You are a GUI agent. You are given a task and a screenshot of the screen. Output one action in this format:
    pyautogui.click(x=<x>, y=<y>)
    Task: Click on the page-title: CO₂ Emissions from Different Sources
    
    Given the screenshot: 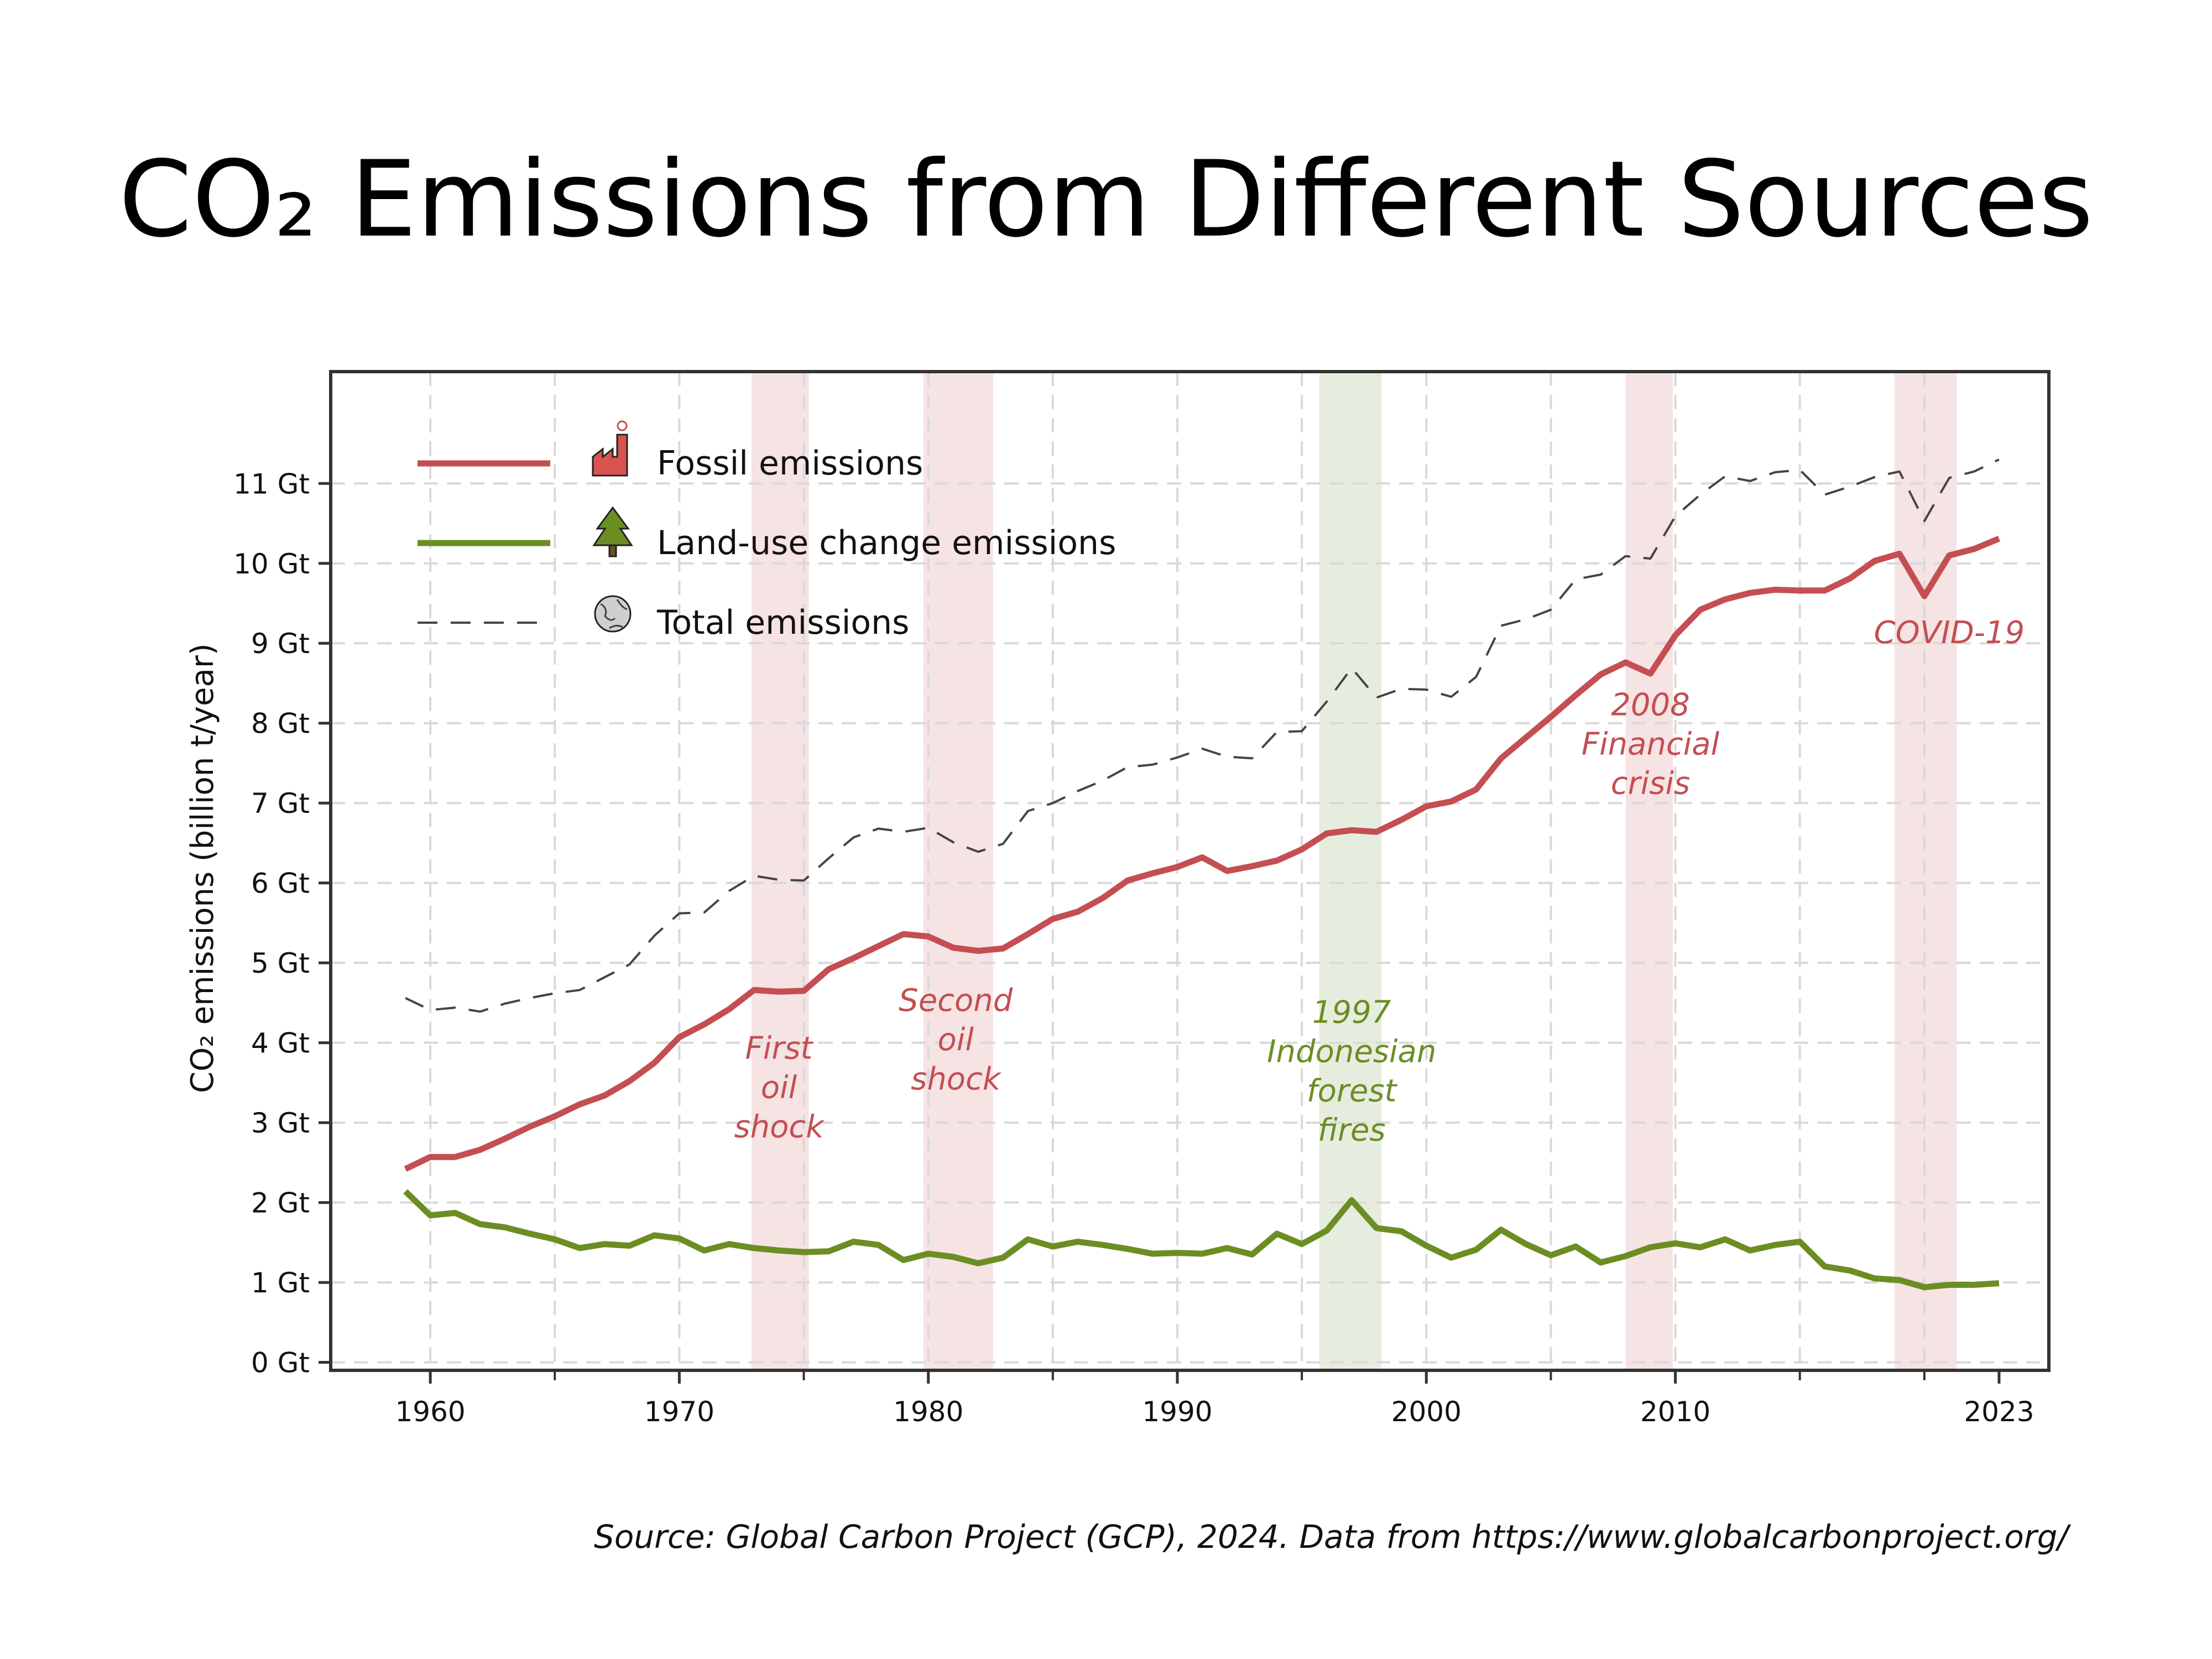 What is the action you would take?
    pyautogui.click(x=1106, y=199)
    